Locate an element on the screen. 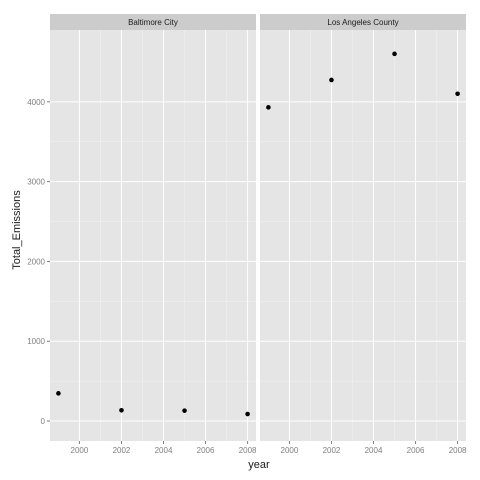 This screenshot has height=480, width=480. y-tick-label: 2000 is located at coordinates (36, 261).